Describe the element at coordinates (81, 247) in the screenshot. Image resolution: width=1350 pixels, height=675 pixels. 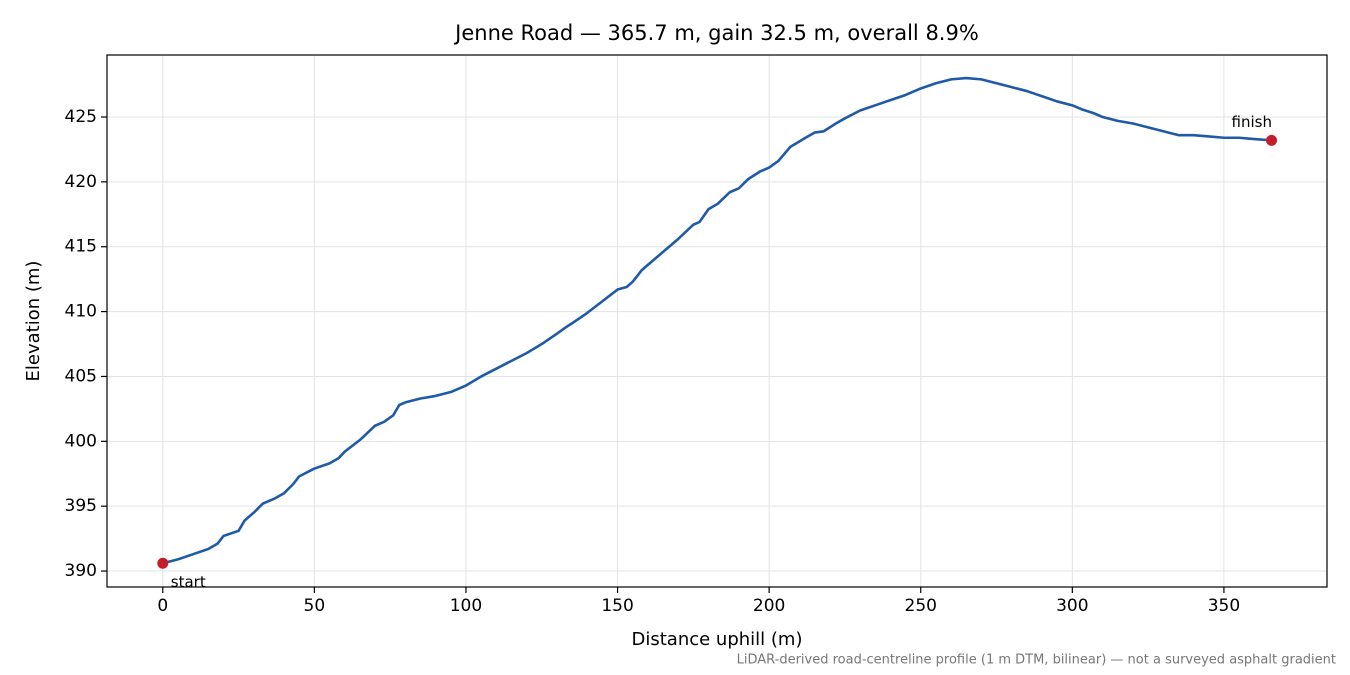
I see `y-tick-label: 415` at that location.